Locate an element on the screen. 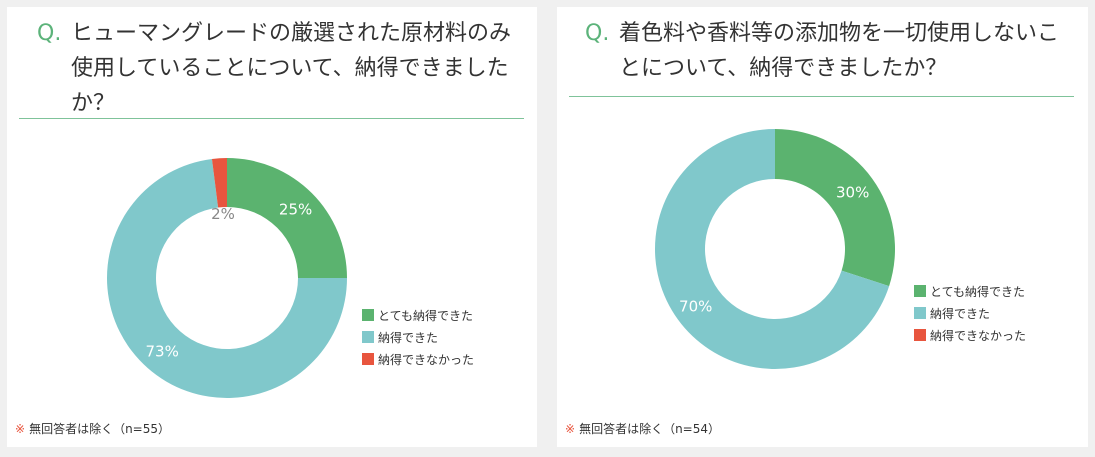 This screenshot has width=1095, height=457. data-label: 70% is located at coordinates (695, 307).